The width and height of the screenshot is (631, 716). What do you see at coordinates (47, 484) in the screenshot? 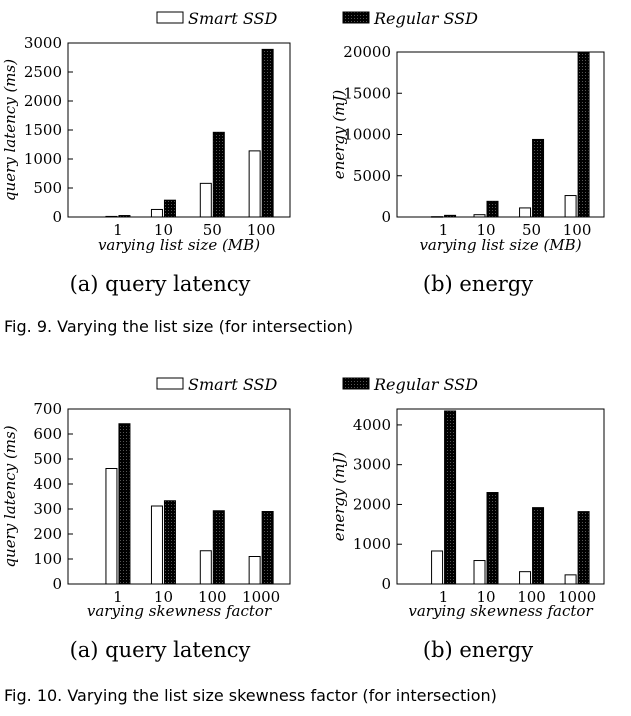
I see `y-tick-label: 400` at bounding box center [47, 484].